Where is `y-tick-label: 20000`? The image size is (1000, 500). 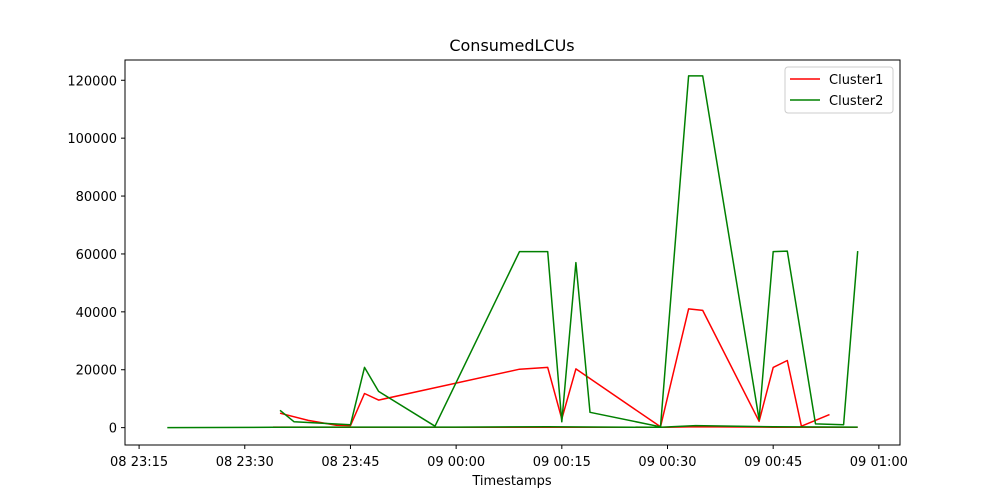 y-tick-label: 20000 is located at coordinates (96, 371).